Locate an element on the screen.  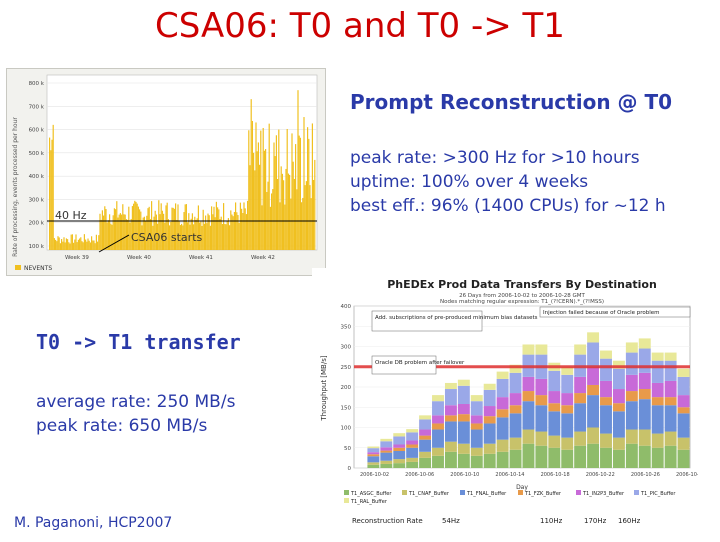
prompt-line: best eff.: 96% (1400 CPUs) for ~12 h is located at coordinates (508, 206).